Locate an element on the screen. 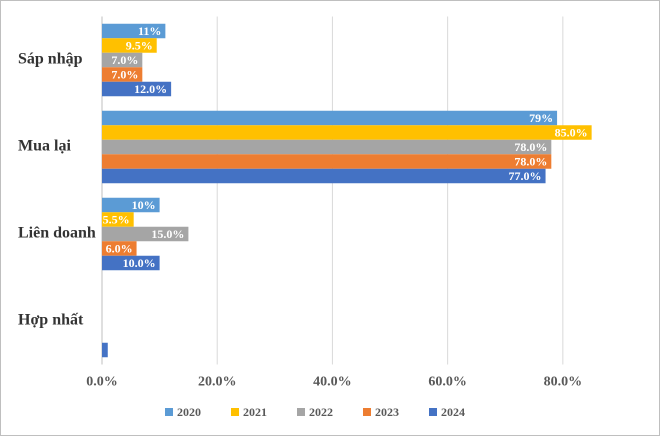 The width and height of the screenshot is (660, 436). y-tick-label: Hợp nhất is located at coordinates (51, 320).